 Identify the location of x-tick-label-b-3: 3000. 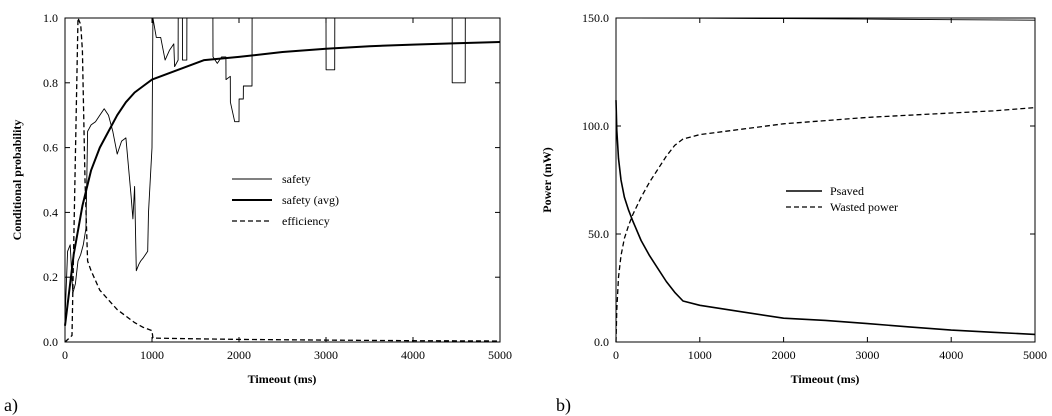
(867, 355).